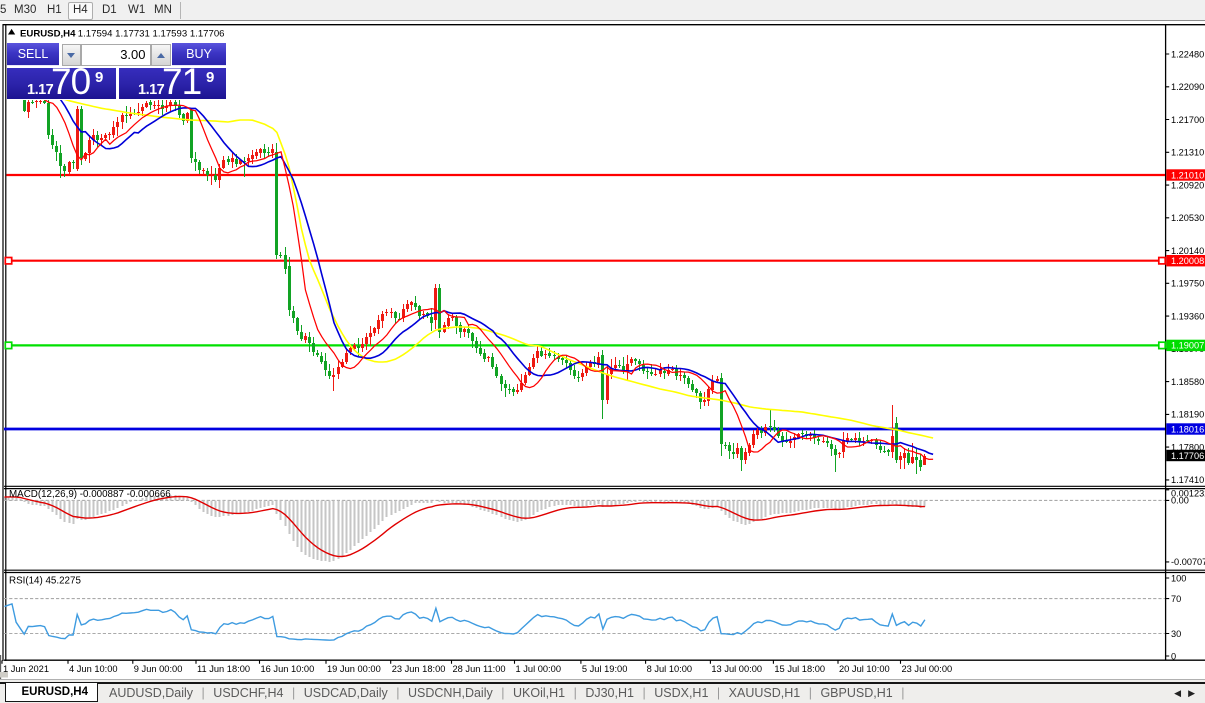 The width and height of the screenshot is (1205, 703). What do you see at coordinates (419, 669) in the screenshot?
I see `svg-text: 23 Jun 18:00` at bounding box center [419, 669].